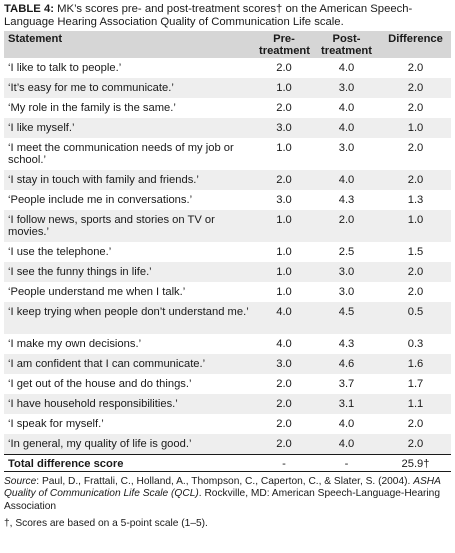 The width and height of the screenshot is (455, 553). Describe the element at coordinates (35, 39) in the screenshot. I see `header-statement: Statement` at that location.